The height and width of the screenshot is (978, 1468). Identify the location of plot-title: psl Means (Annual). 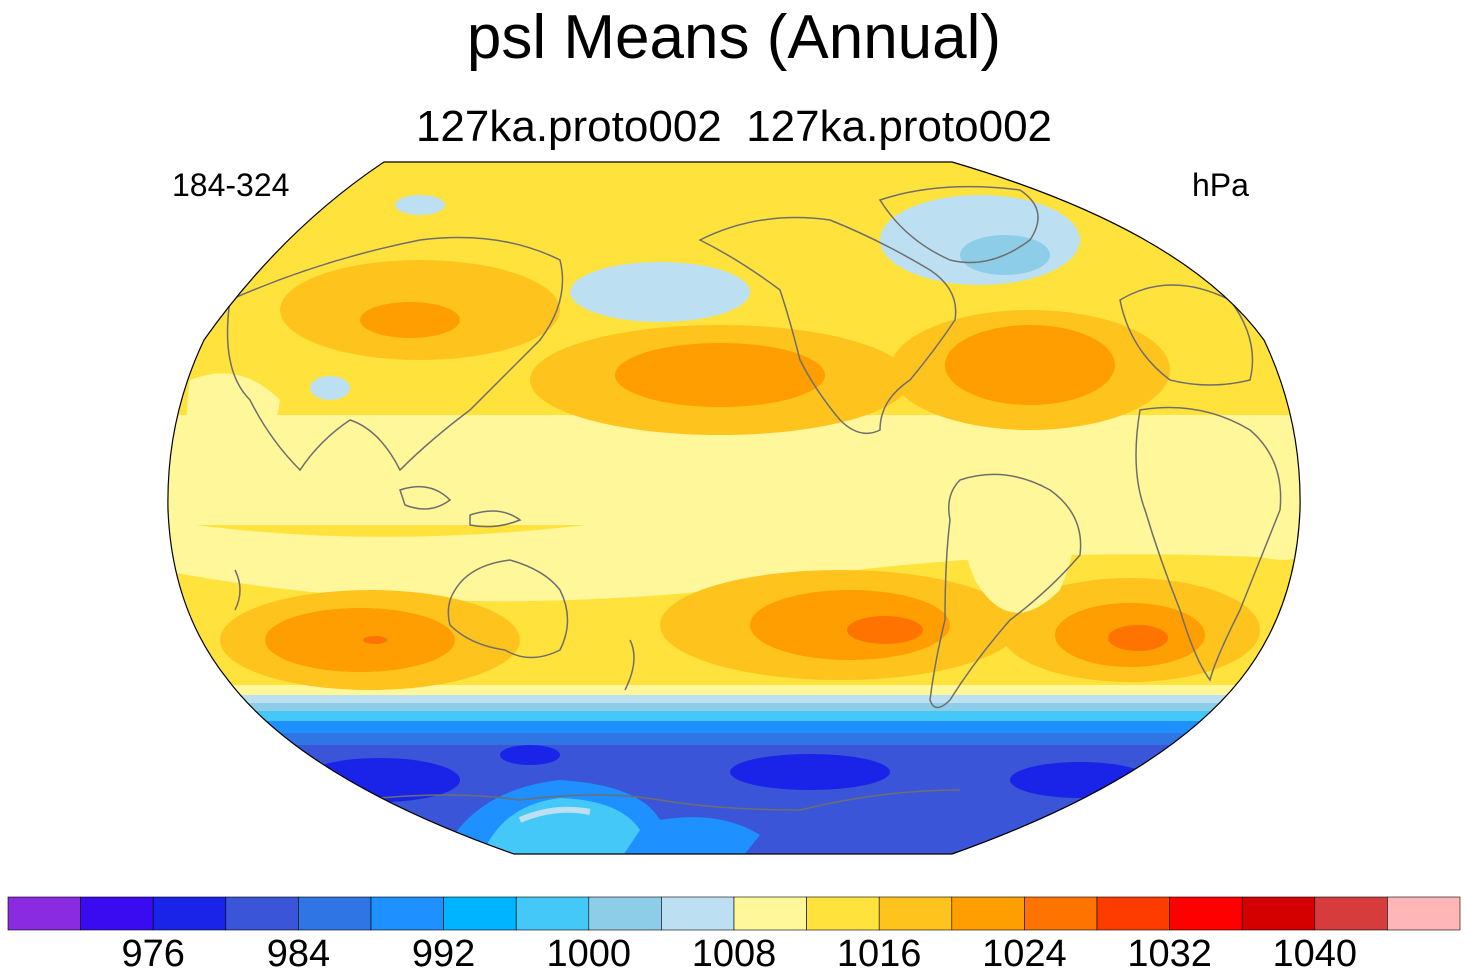
(734, 37).